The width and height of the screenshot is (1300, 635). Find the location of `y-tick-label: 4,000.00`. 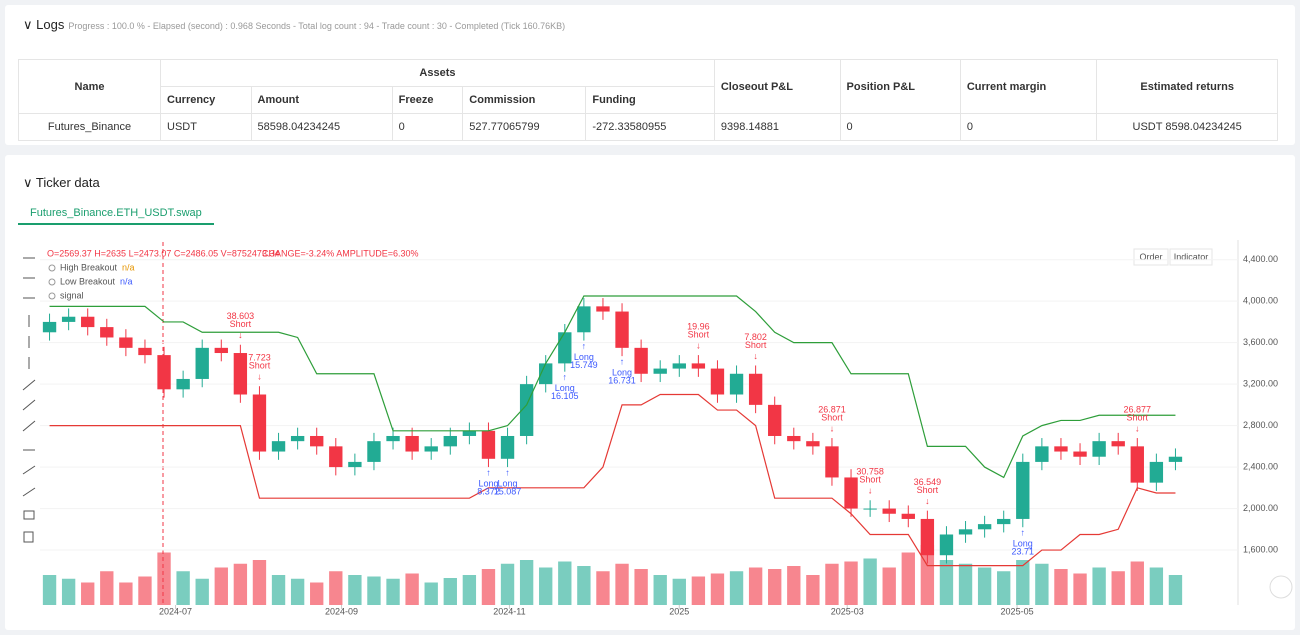

y-tick-label: 4,000.00 is located at coordinates (1260, 301).